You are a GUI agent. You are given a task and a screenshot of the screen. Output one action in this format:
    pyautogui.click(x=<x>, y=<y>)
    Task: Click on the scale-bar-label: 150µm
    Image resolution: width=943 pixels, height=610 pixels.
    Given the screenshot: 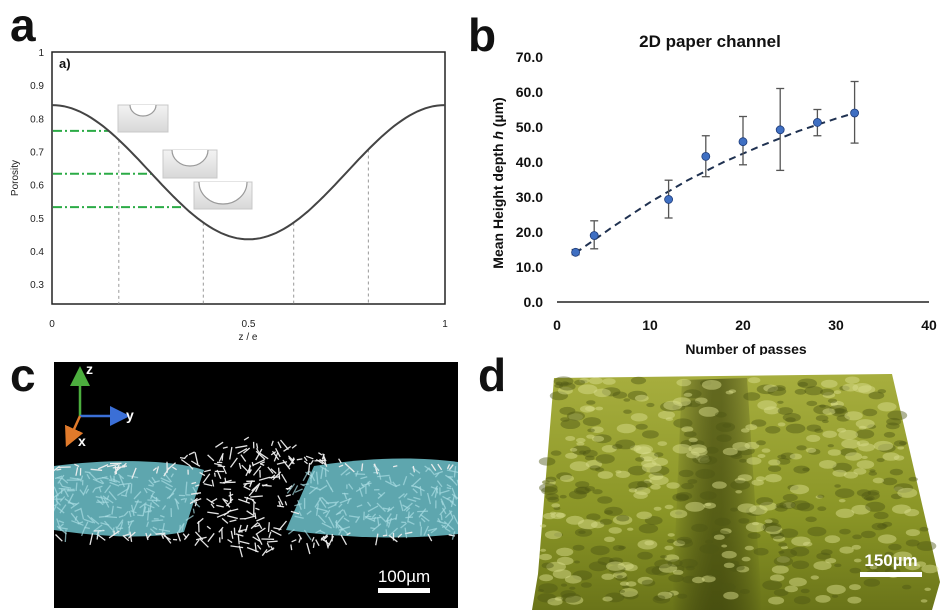 What is the action you would take?
    pyautogui.click(x=890, y=560)
    